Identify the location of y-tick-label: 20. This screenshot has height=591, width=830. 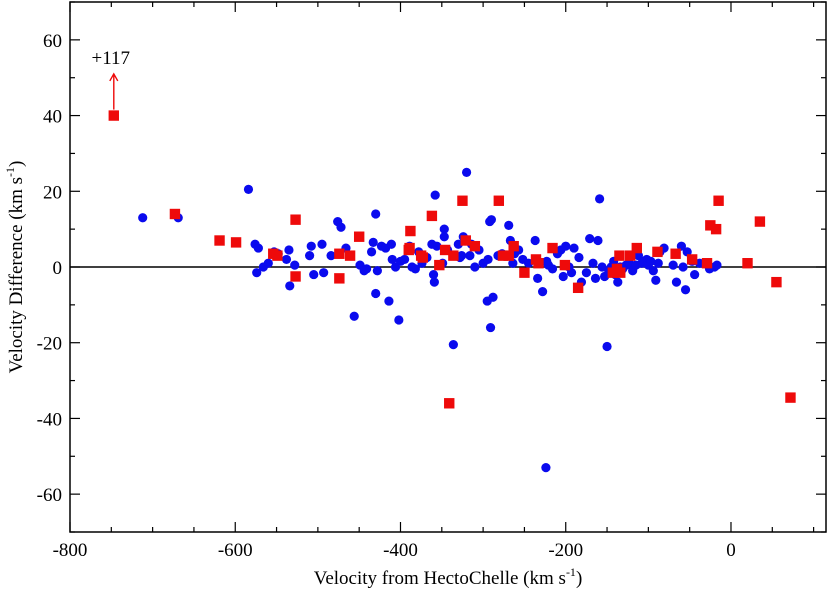
(52, 192).